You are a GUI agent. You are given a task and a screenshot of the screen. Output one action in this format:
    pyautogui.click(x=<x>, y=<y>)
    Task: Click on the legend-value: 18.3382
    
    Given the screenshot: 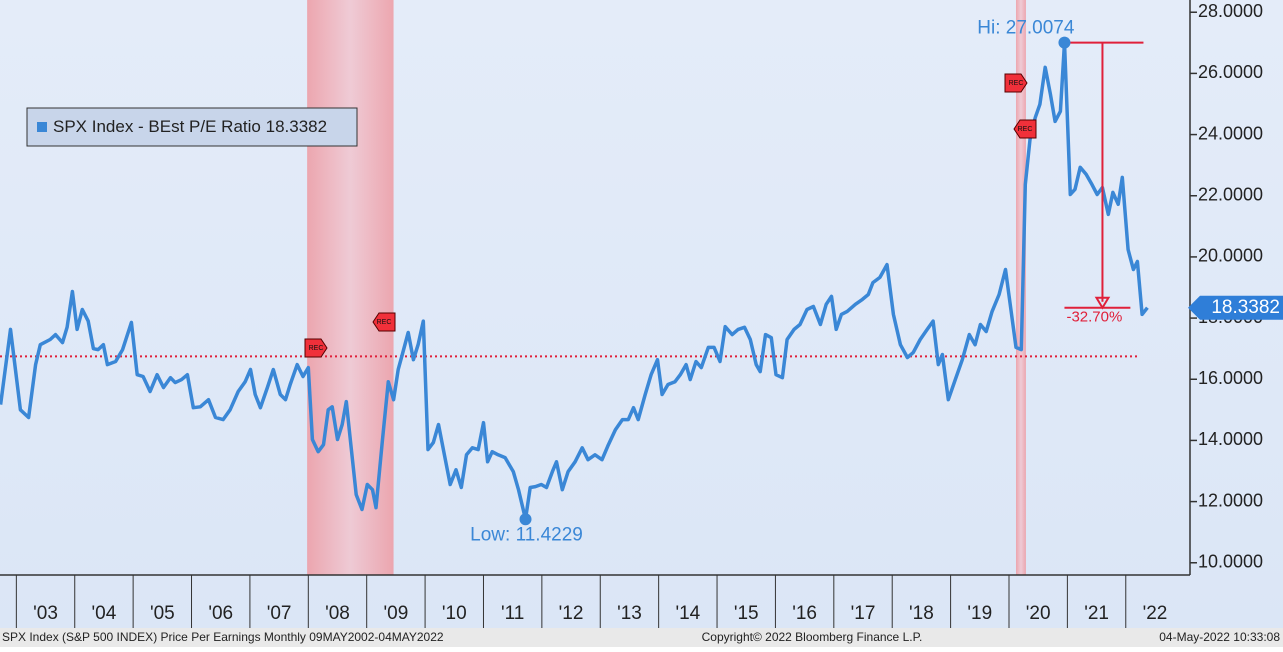 What is the action you would take?
    pyautogui.click(x=296, y=126)
    